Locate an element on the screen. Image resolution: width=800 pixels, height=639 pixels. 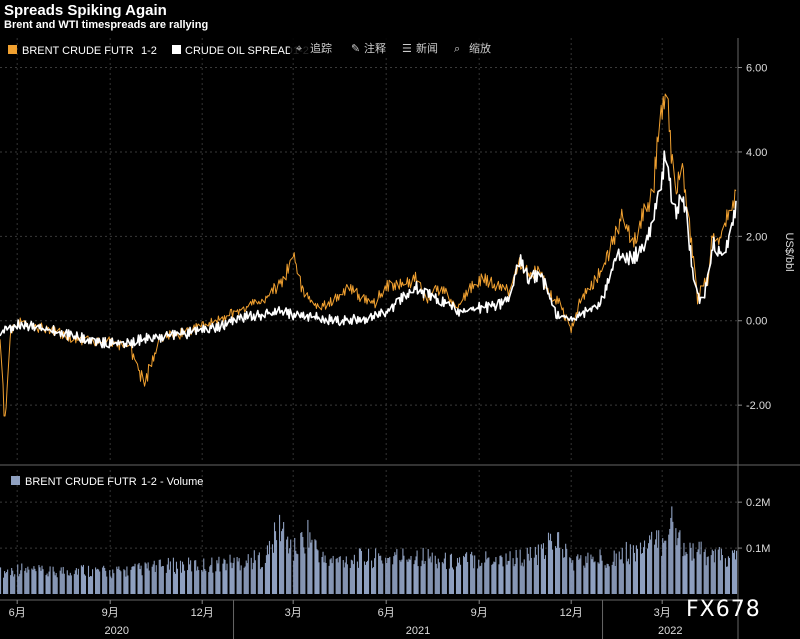
legend-label-wti: CRUDE OIL SPREAD is located at coordinates (239, 51).